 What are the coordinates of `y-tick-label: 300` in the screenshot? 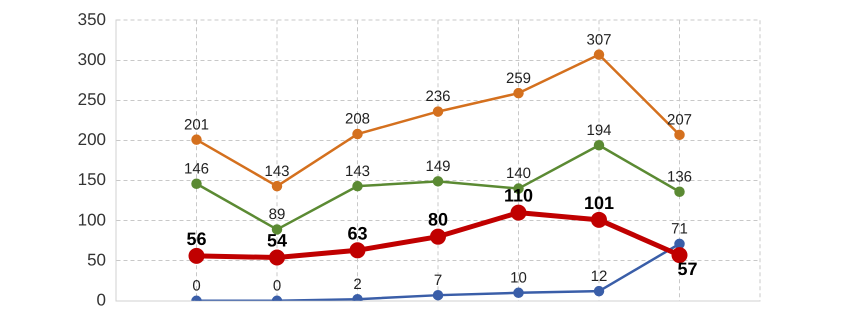 It's located at (92, 59).